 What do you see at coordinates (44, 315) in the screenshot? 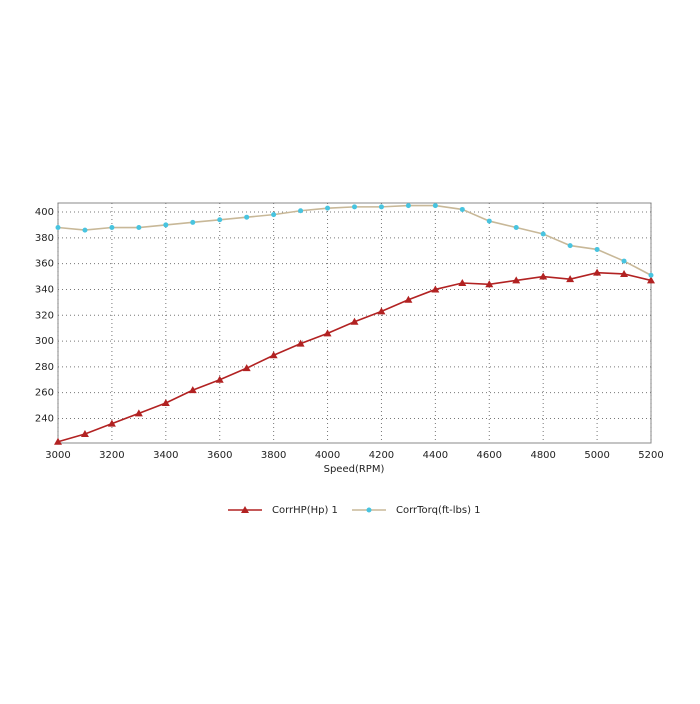
I see `y-tick-label: 320` at bounding box center [44, 315].